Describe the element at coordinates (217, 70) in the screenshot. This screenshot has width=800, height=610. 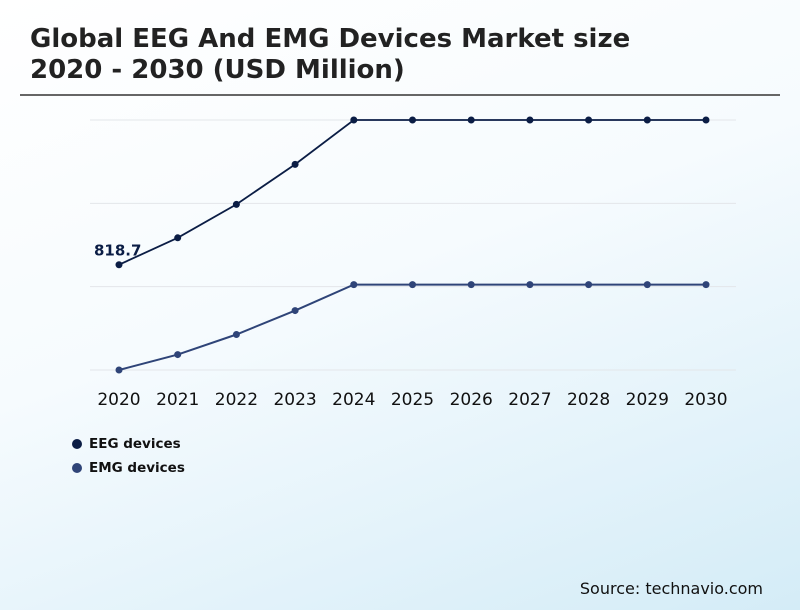
I see `title-line-2: 2020 - 2030 (USD Million)` at that location.